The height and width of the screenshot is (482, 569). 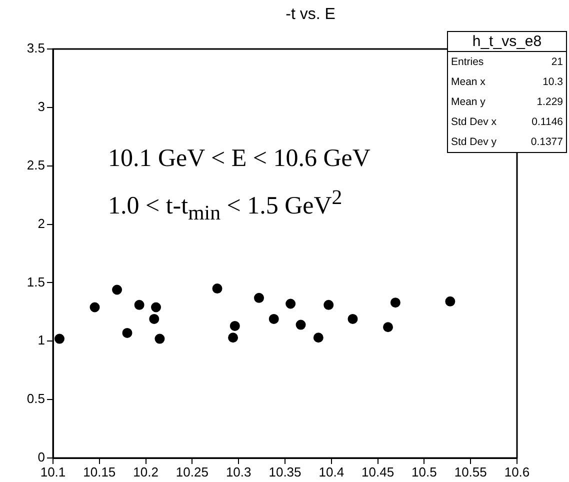 I want to click on x-tick-label: 10.55, so click(x=470, y=472).